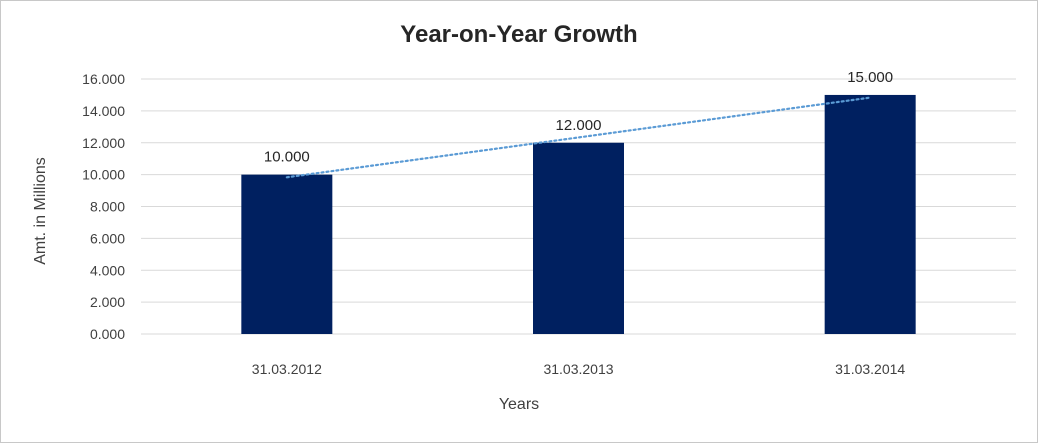 Image resolution: width=1038 pixels, height=443 pixels. What do you see at coordinates (287, 157) in the screenshot?
I see `data-label: 10.000` at bounding box center [287, 157].